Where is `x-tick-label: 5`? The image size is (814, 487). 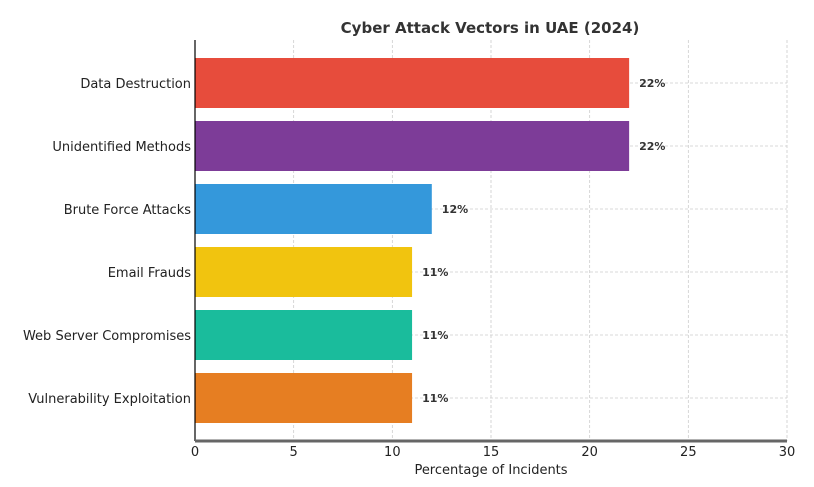
x-tick-label: 5 is located at coordinates (294, 452).